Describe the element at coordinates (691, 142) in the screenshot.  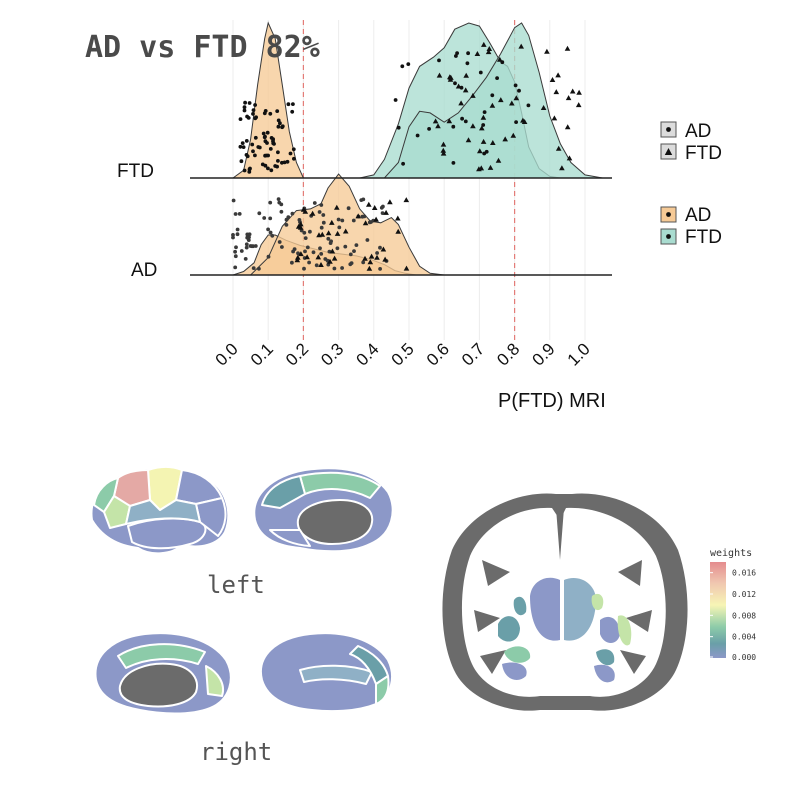
I see `shape-legend: AD FTD` at that location.